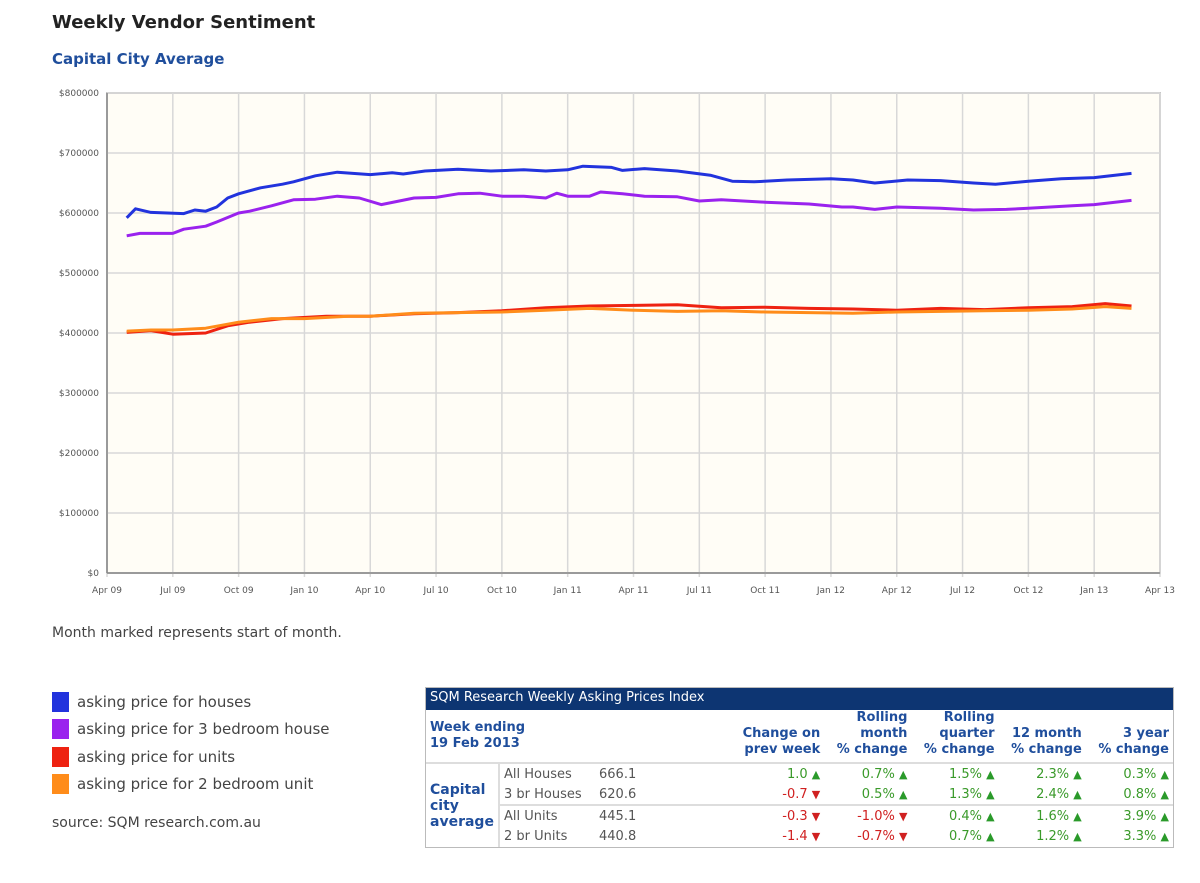 The image size is (1200, 883). Describe the element at coordinates (478, 727) in the screenshot. I see `week-label: Week ending` at that location.